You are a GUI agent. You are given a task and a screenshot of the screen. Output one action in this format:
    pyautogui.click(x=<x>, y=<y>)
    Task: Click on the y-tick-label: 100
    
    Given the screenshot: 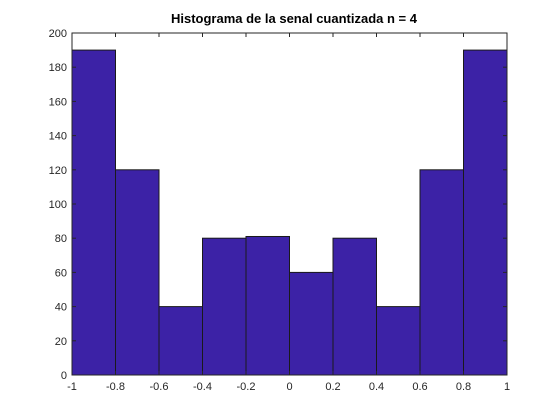 What is the action you would take?
    pyautogui.click(x=58, y=205)
    